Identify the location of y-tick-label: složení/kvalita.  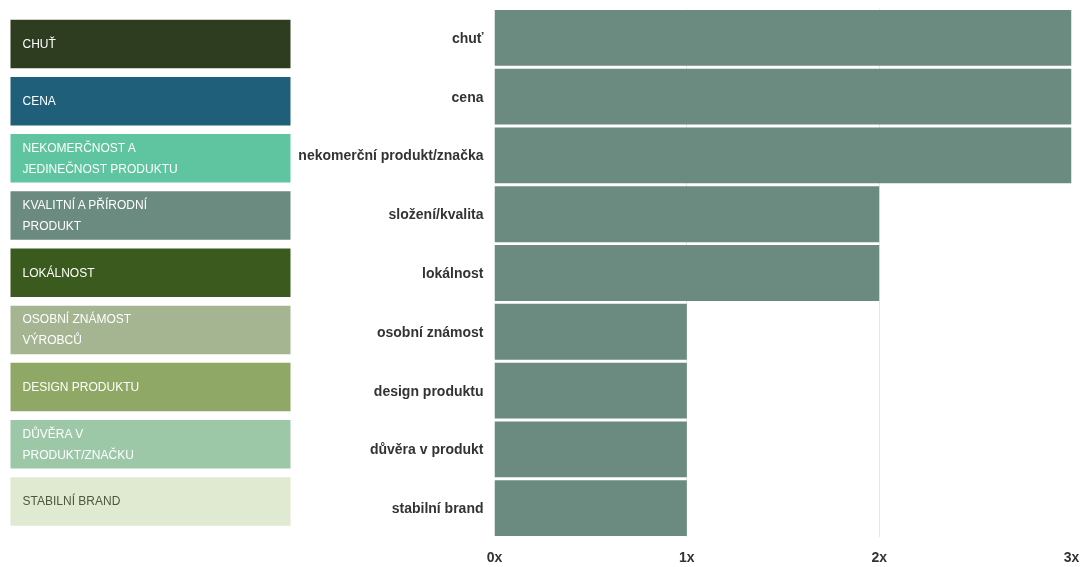
(436, 214).